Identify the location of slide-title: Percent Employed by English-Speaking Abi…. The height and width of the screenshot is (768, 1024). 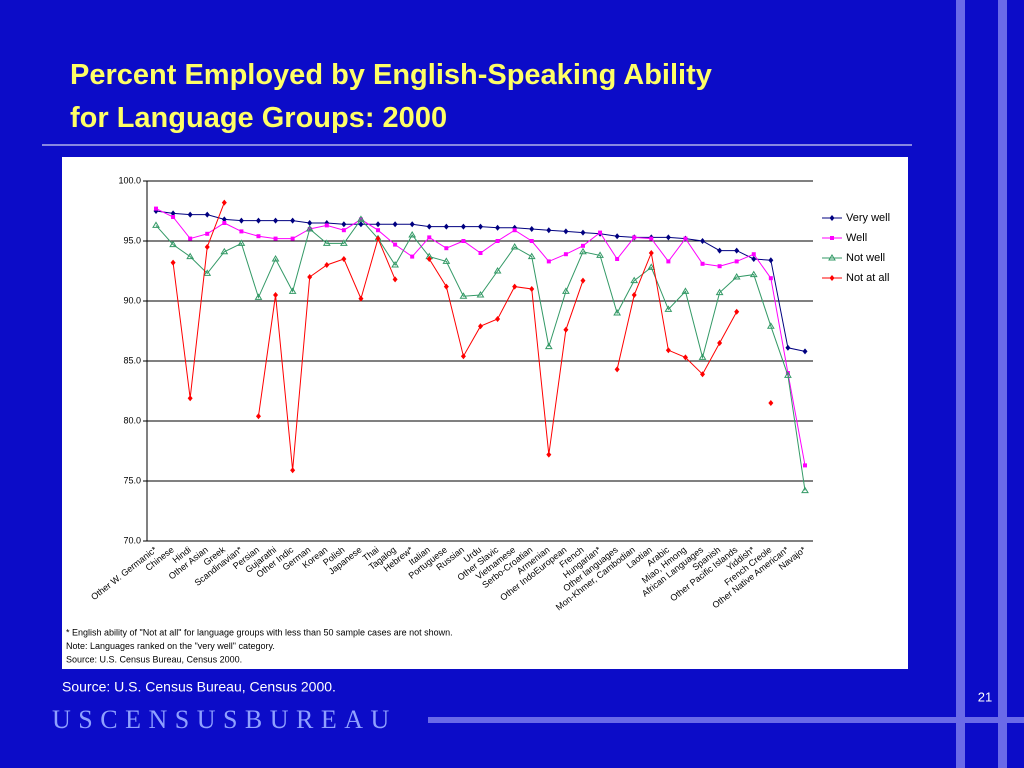
(391, 96).